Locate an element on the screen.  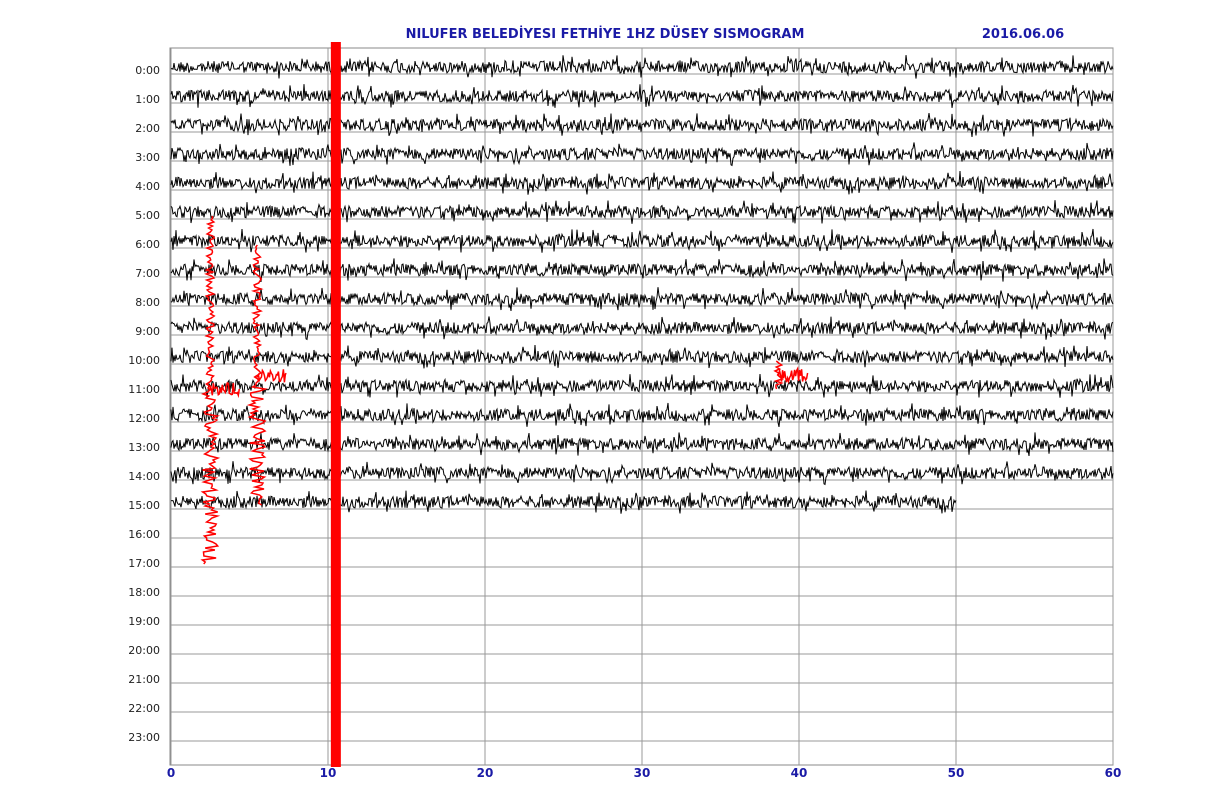
y-tick-label: 6:00 is located at coordinates (147, 244).